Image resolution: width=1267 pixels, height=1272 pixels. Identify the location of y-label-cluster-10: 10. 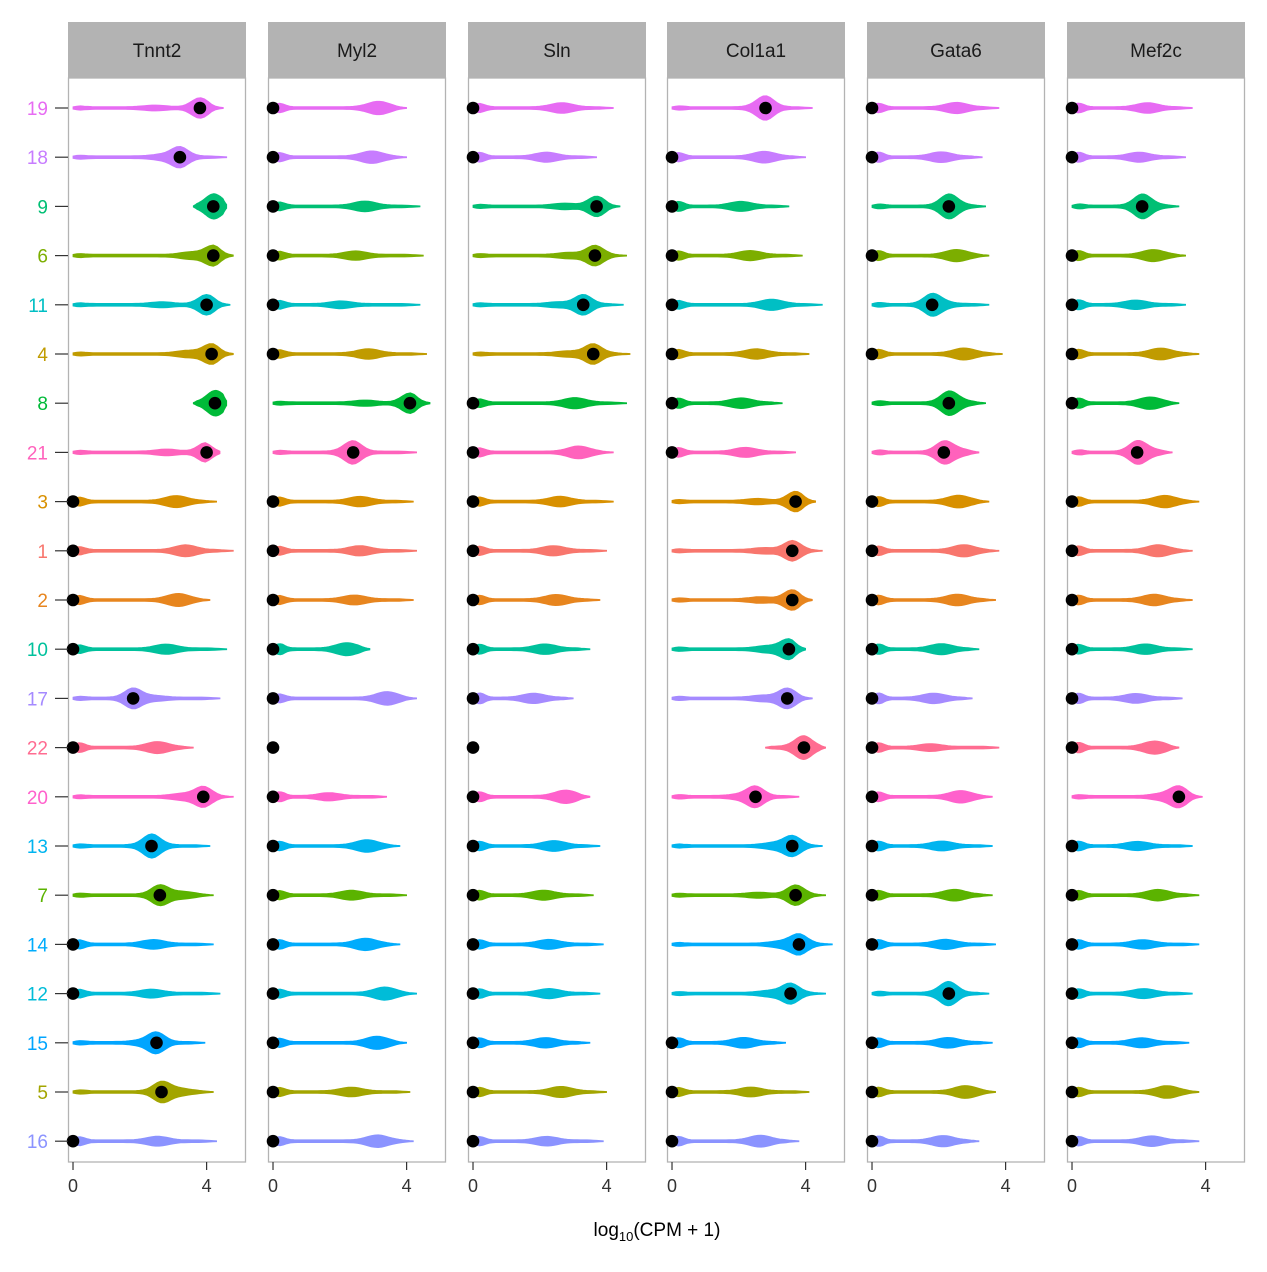
(37, 650).